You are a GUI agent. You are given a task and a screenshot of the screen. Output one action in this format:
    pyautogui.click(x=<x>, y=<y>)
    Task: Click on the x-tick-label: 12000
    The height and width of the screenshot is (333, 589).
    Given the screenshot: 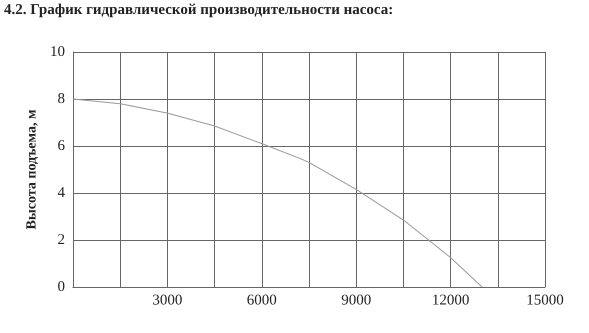 What is the action you would take?
    pyautogui.click(x=451, y=300)
    